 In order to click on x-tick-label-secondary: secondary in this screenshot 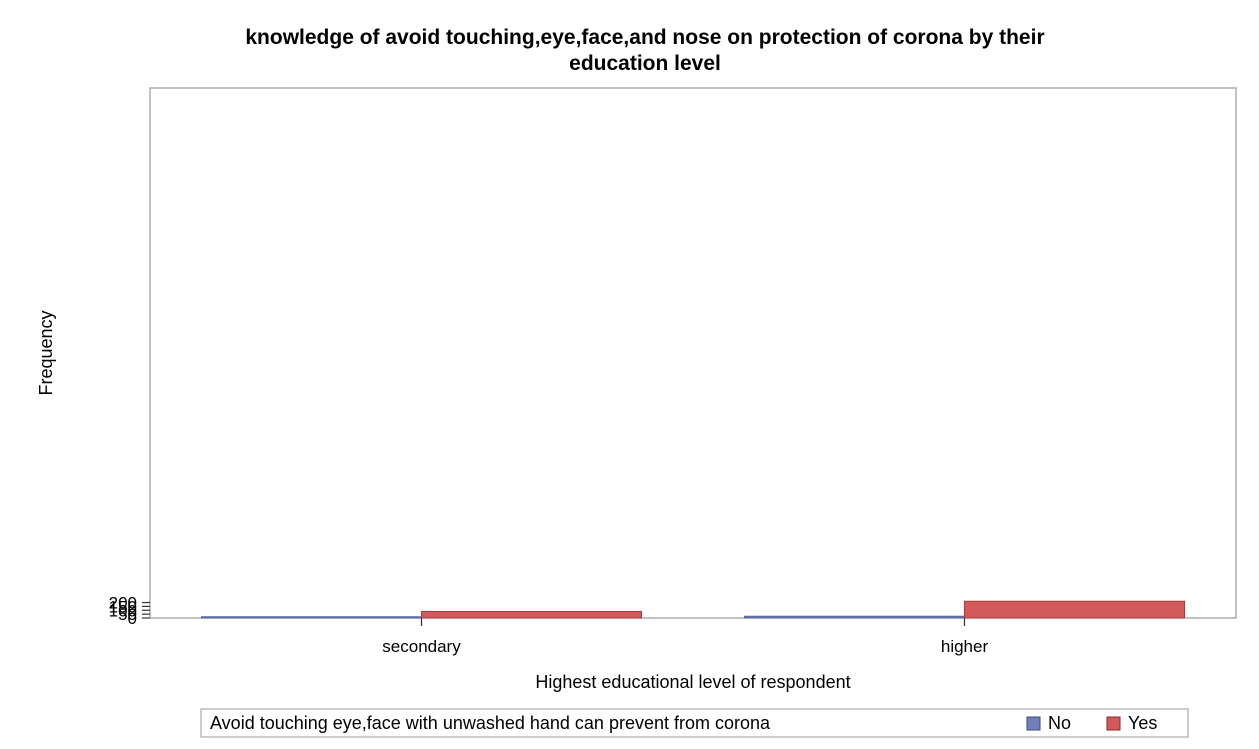, I will do `click(421, 646)`.